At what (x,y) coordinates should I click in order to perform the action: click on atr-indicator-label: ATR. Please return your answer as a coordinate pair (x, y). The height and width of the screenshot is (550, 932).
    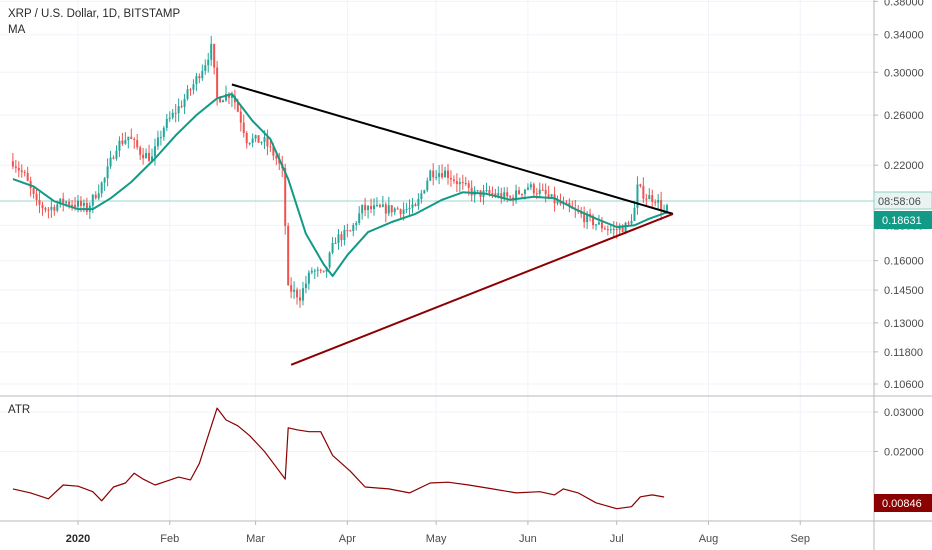
    Looking at the image, I should click on (19, 410).